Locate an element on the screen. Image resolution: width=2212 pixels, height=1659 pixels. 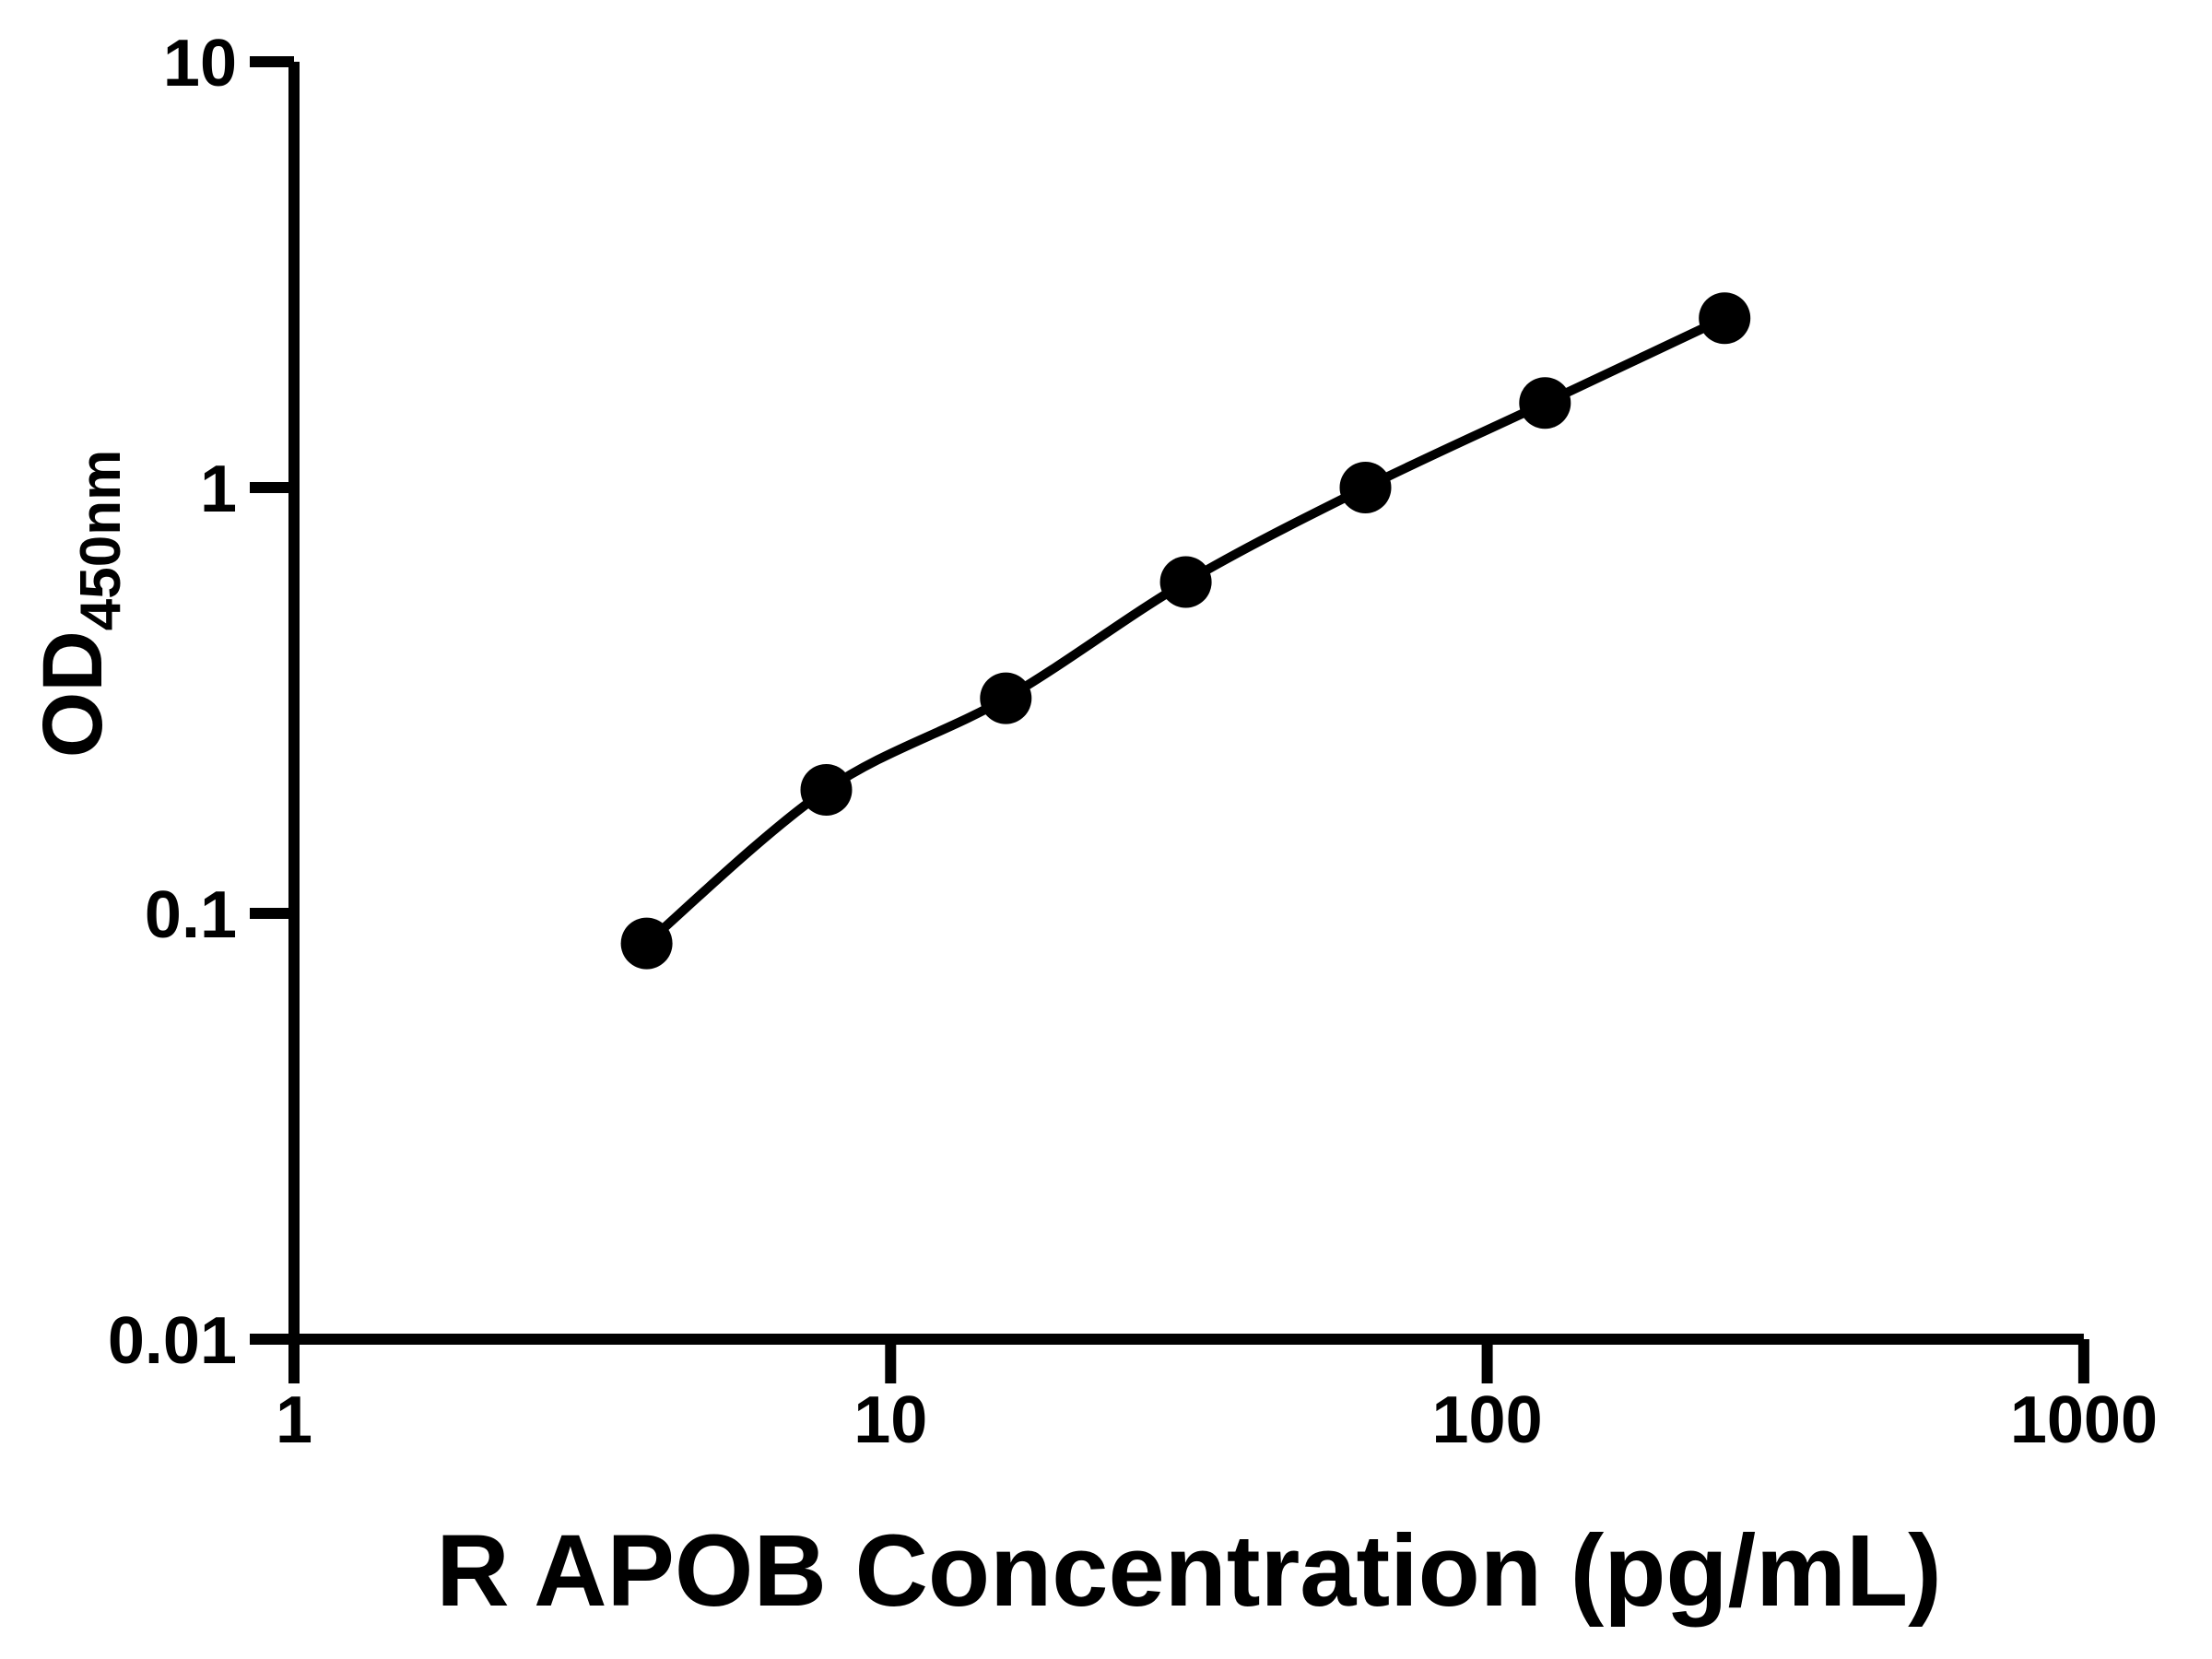
y-axis-title-subscript: 450nm is located at coordinates (101, 540).